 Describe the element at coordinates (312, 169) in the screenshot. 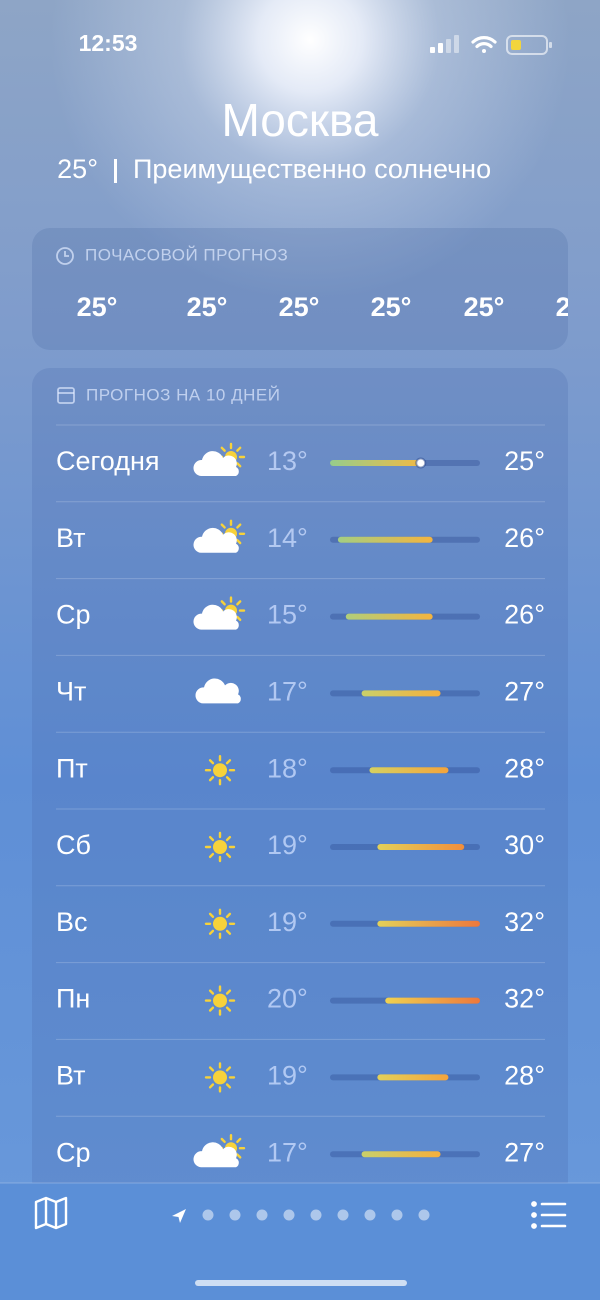

I see `current-condition: Преимущественно солнечно` at that location.